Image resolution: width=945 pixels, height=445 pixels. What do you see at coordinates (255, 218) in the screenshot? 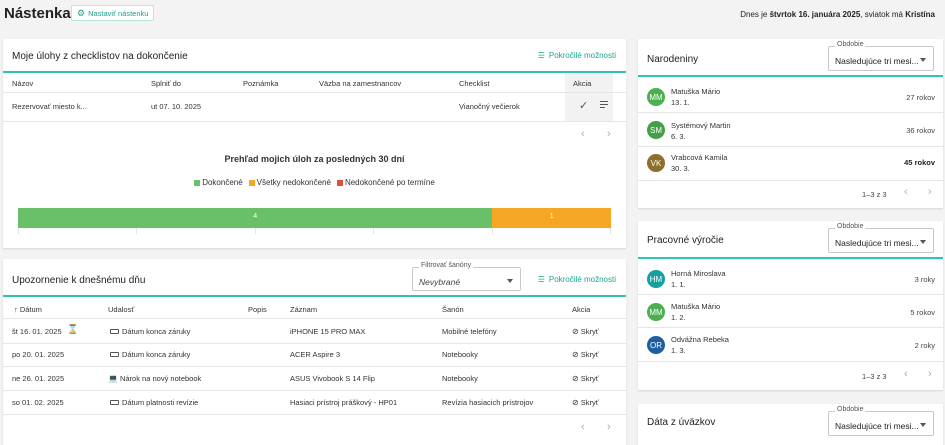
I see `bar-segment: 4` at bounding box center [255, 218].